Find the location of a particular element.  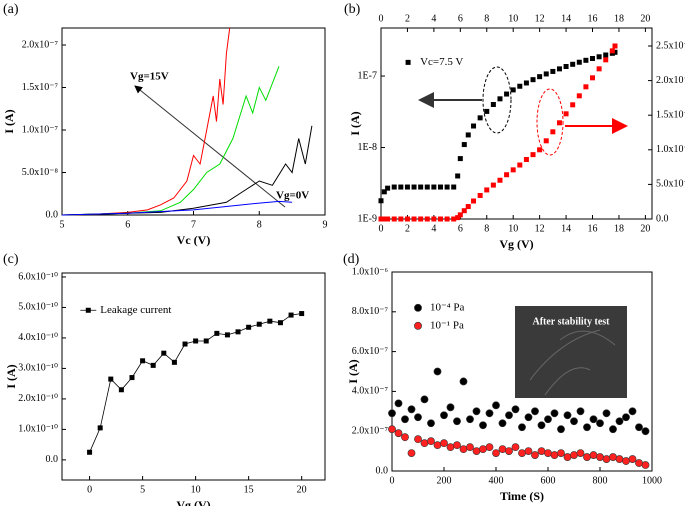

y-tick-label: 0.0 is located at coordinates (382, 470).